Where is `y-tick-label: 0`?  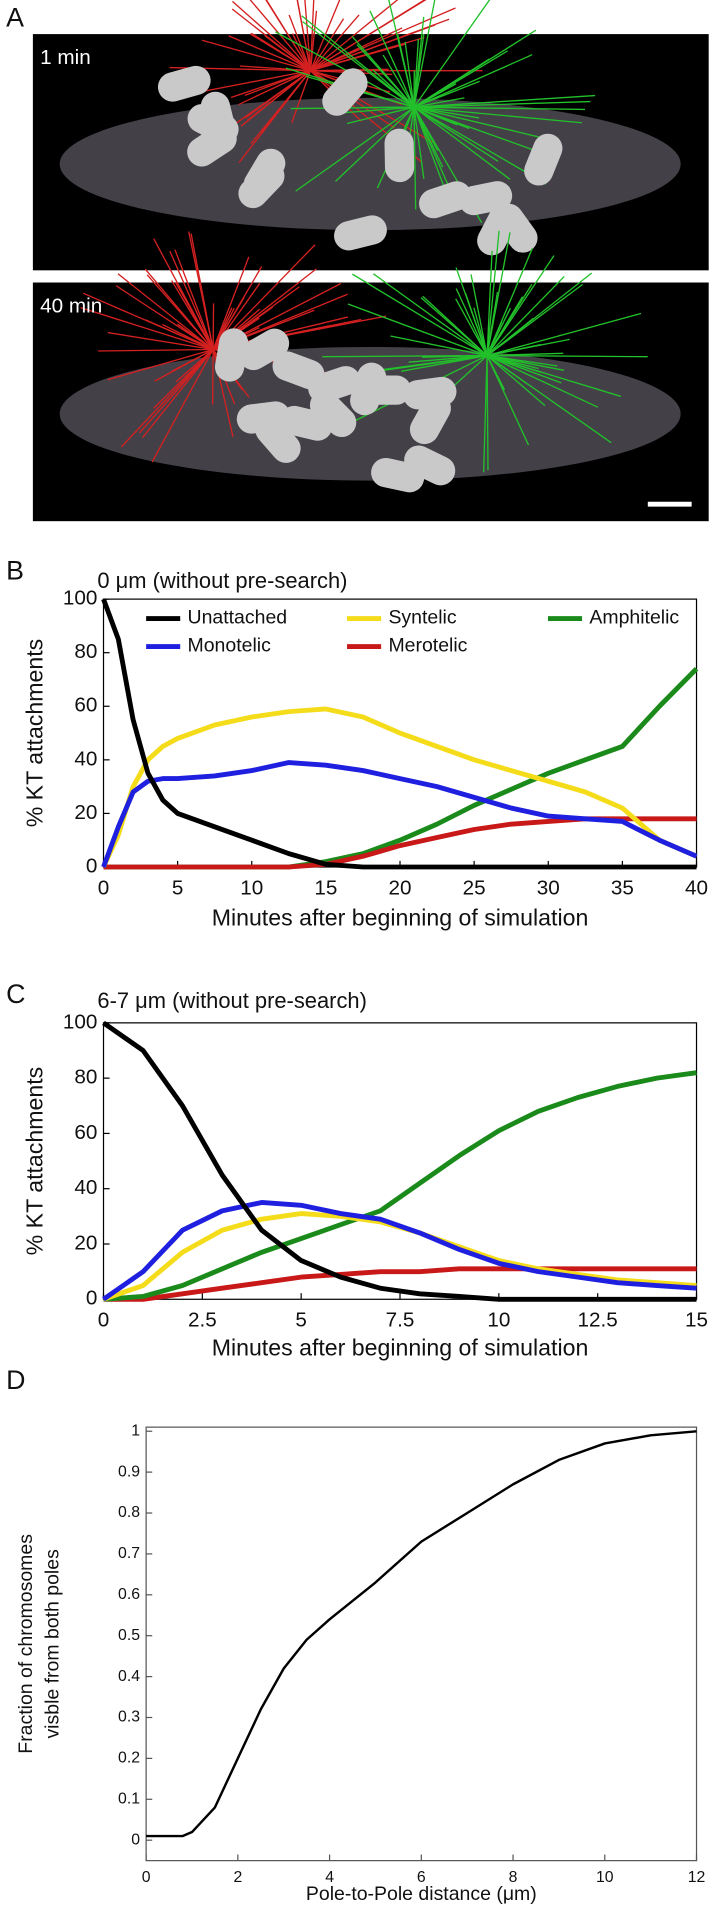
y-tick-label: 0 is located at coordinates (92, 865).